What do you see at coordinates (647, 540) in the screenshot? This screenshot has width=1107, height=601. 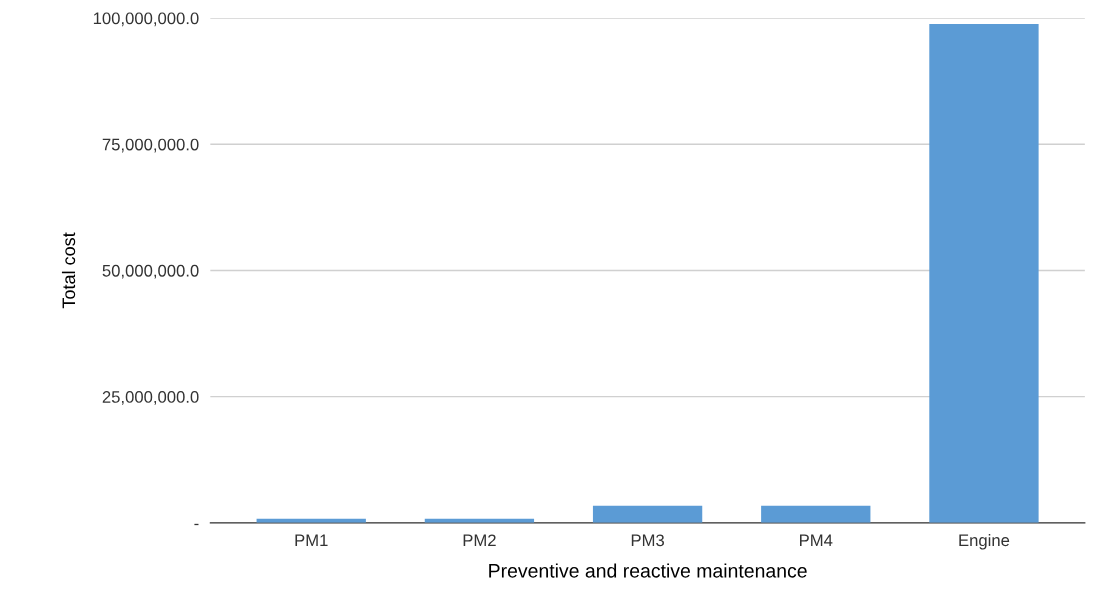 I see `x-tick-label: PM3` at bounding box center [647, 540].